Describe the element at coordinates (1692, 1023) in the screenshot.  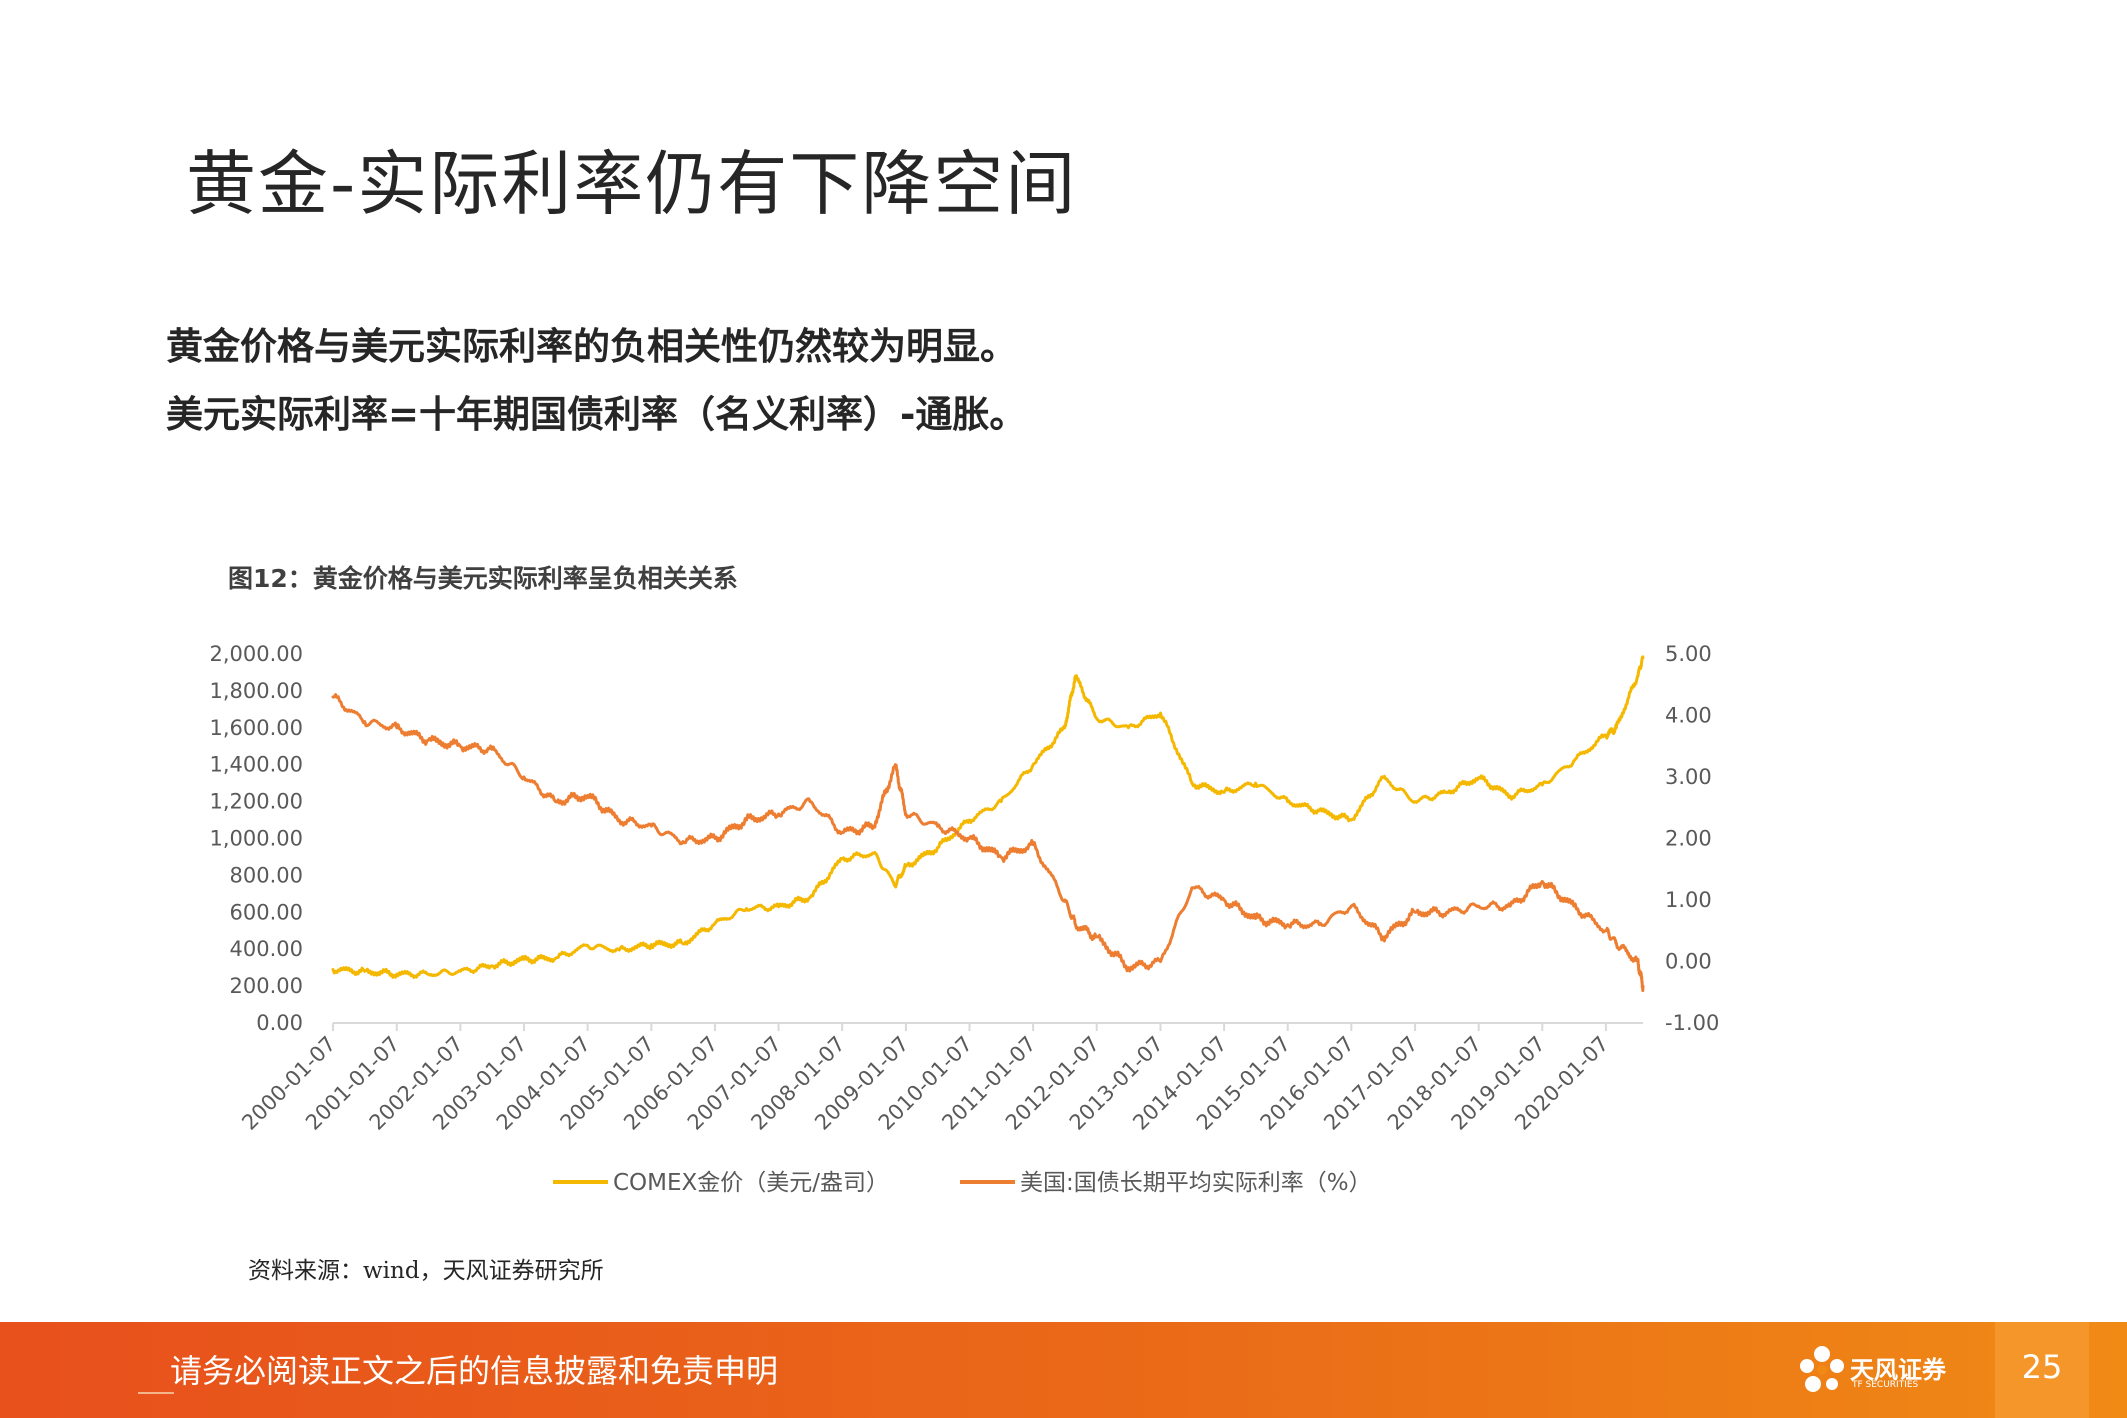
I see `y-right-tick-label: -1.00` at that location.